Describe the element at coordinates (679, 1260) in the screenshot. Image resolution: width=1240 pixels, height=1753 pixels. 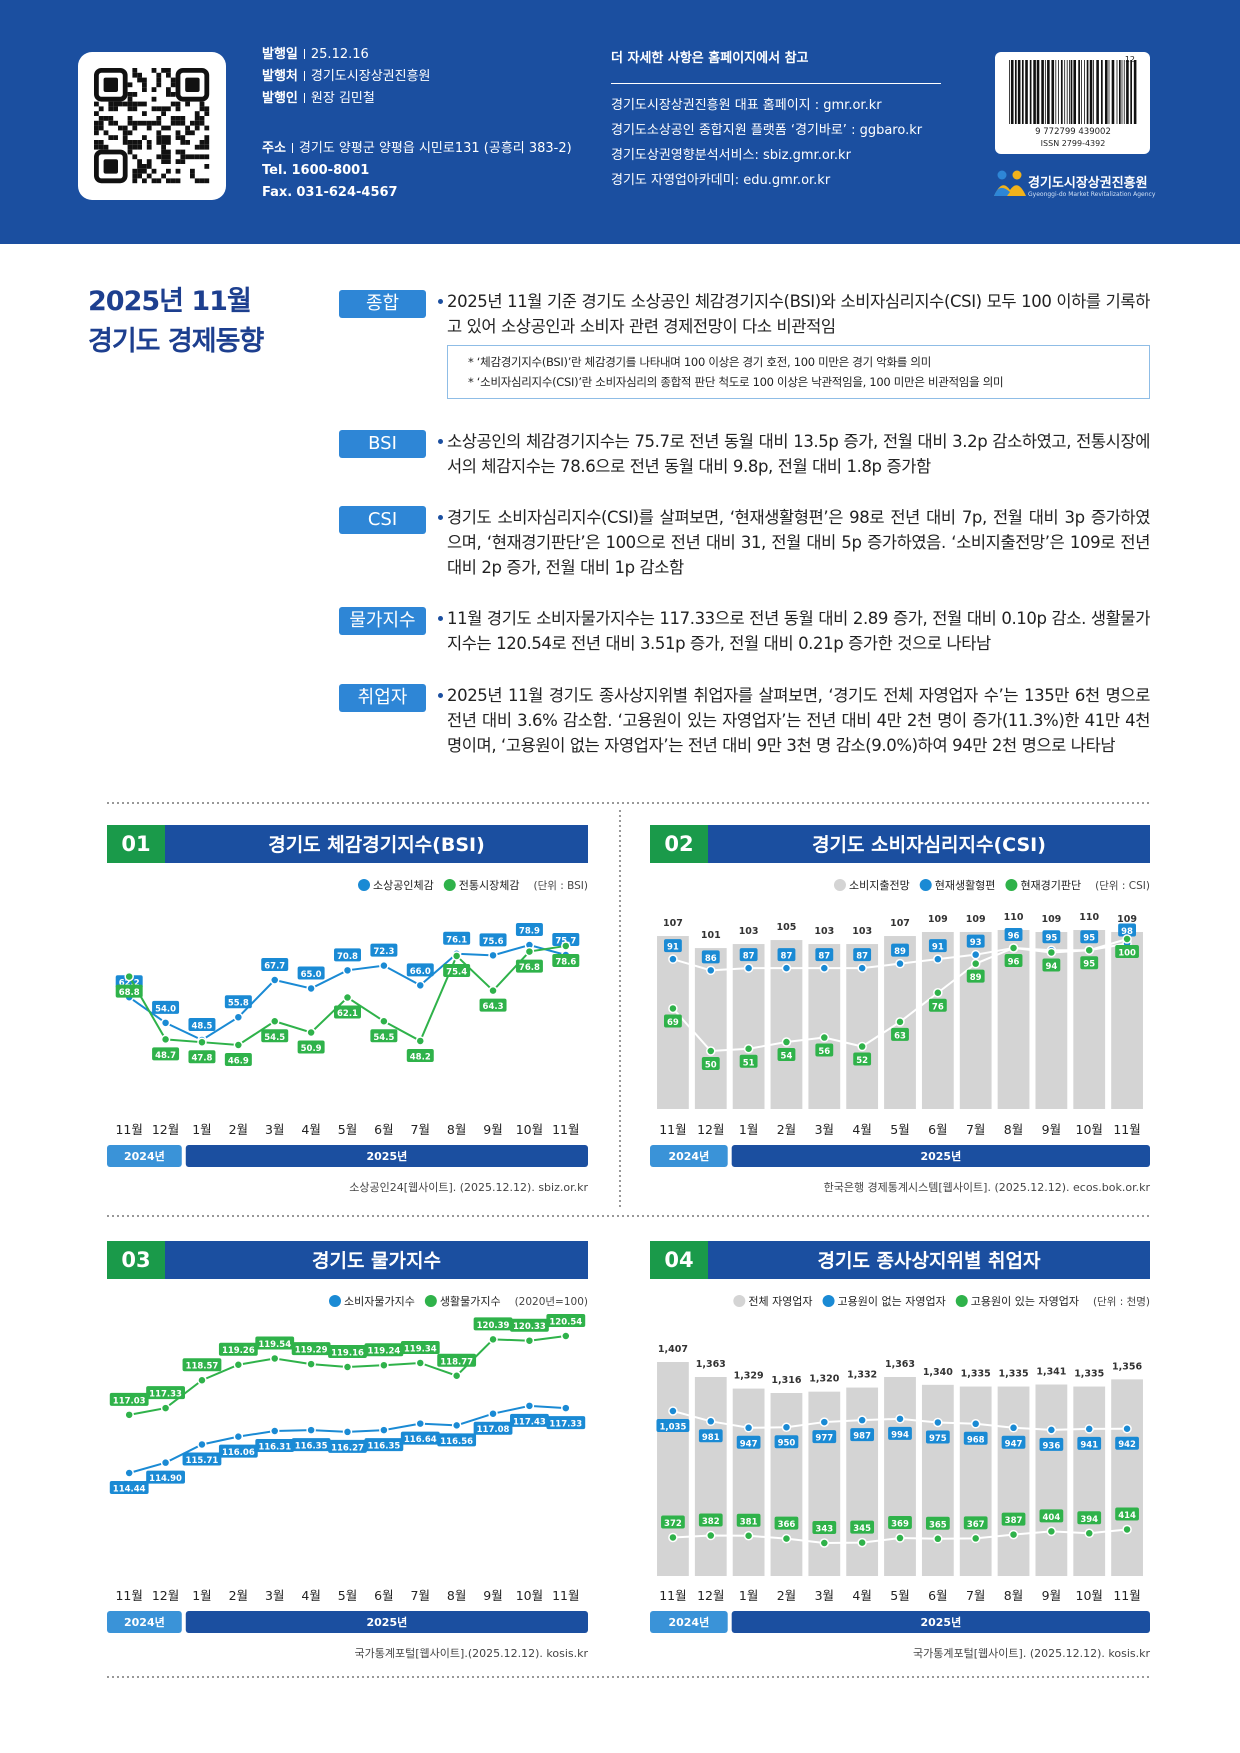
I see `number-badge` at that location.